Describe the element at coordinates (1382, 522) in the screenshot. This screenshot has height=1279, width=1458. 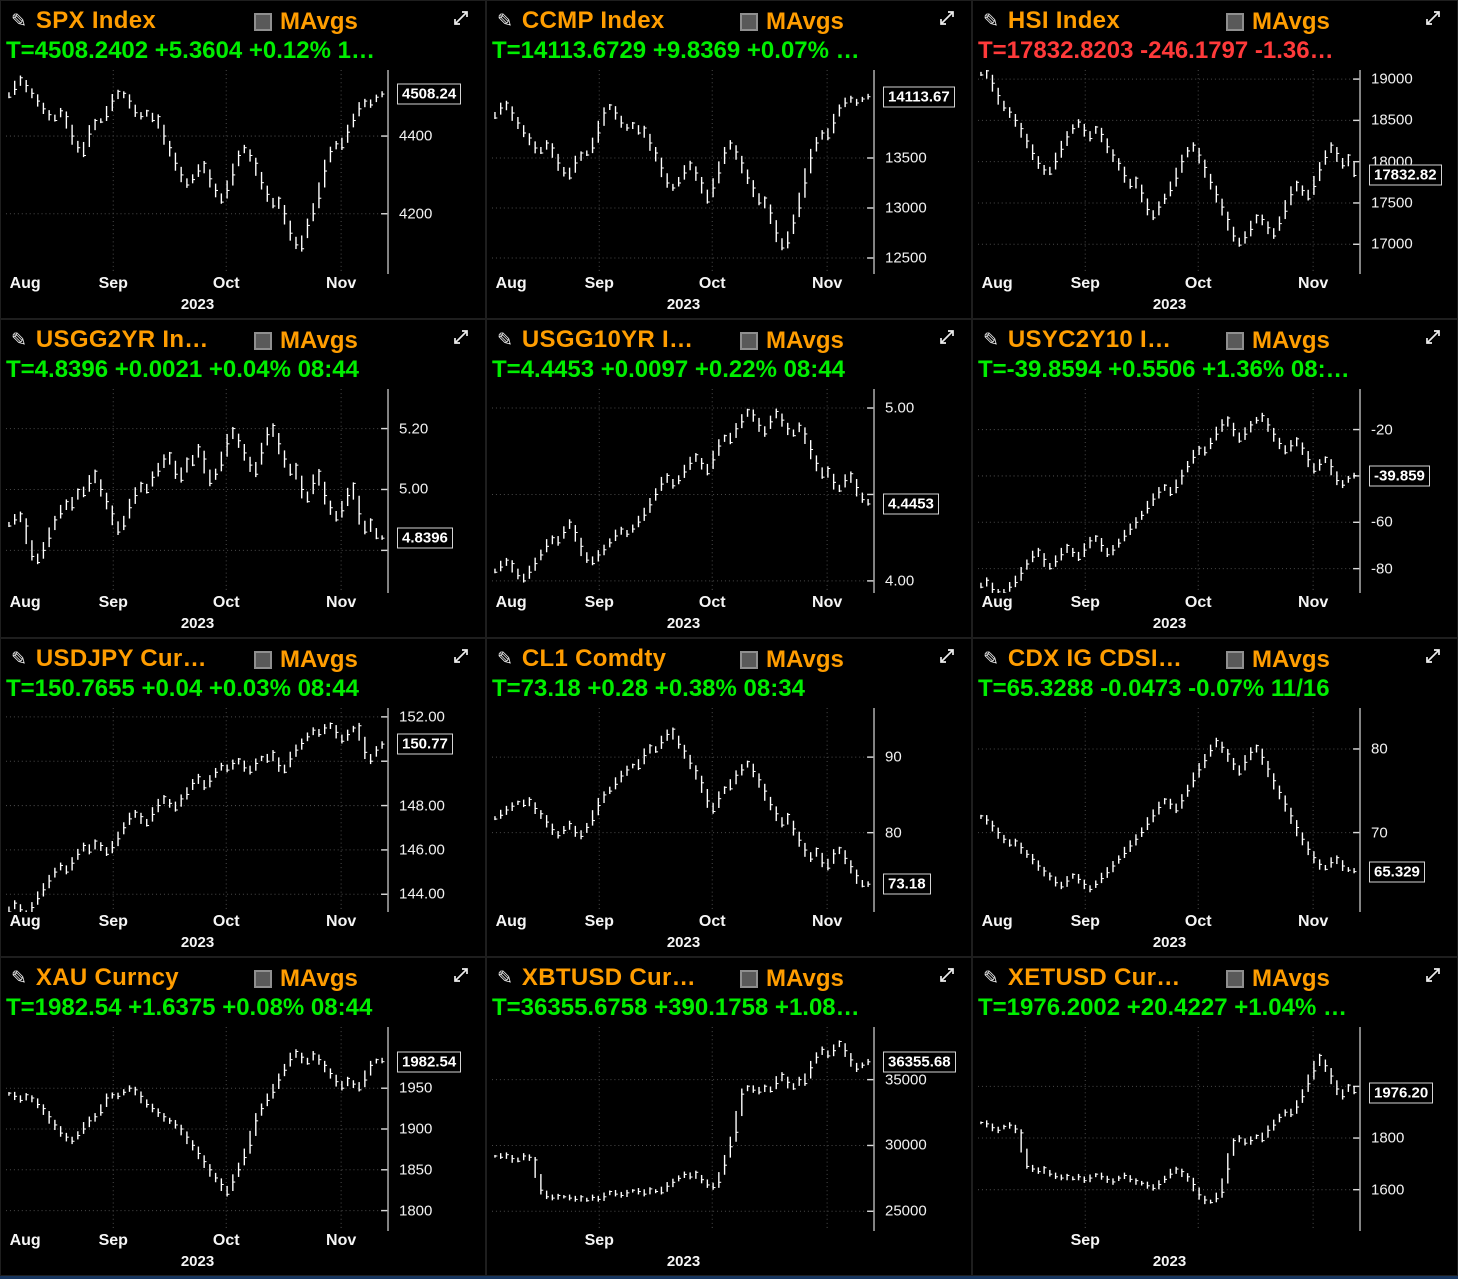
I see `y-axis-tick-label: -60` at that location.